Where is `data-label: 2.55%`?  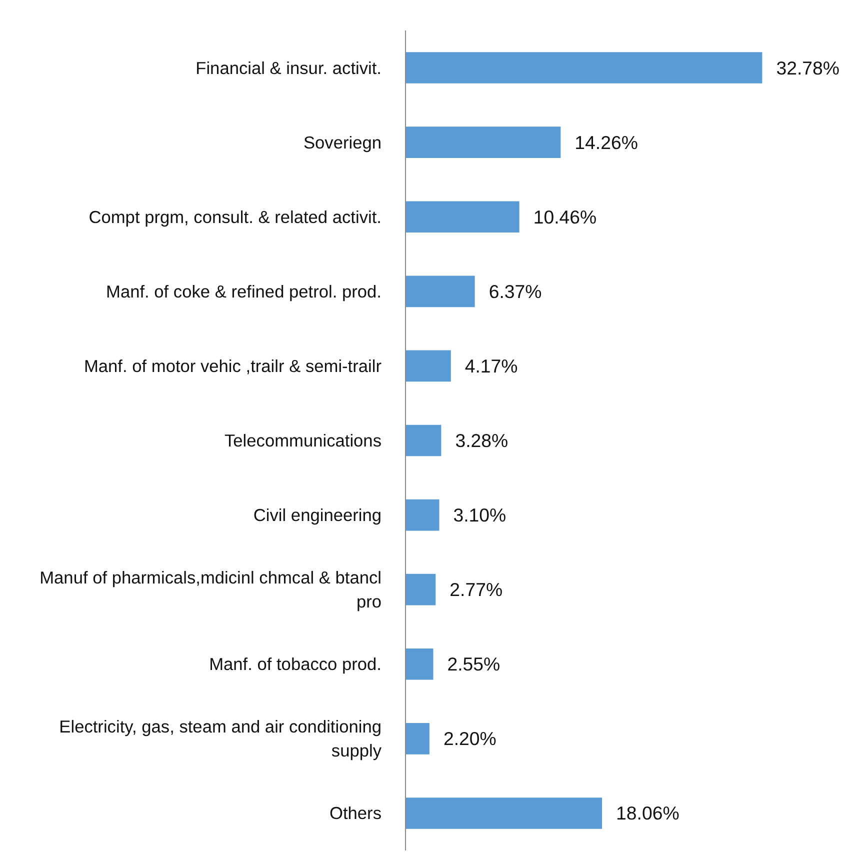
data-label: 2.55% is located at coordinates (473, 664).